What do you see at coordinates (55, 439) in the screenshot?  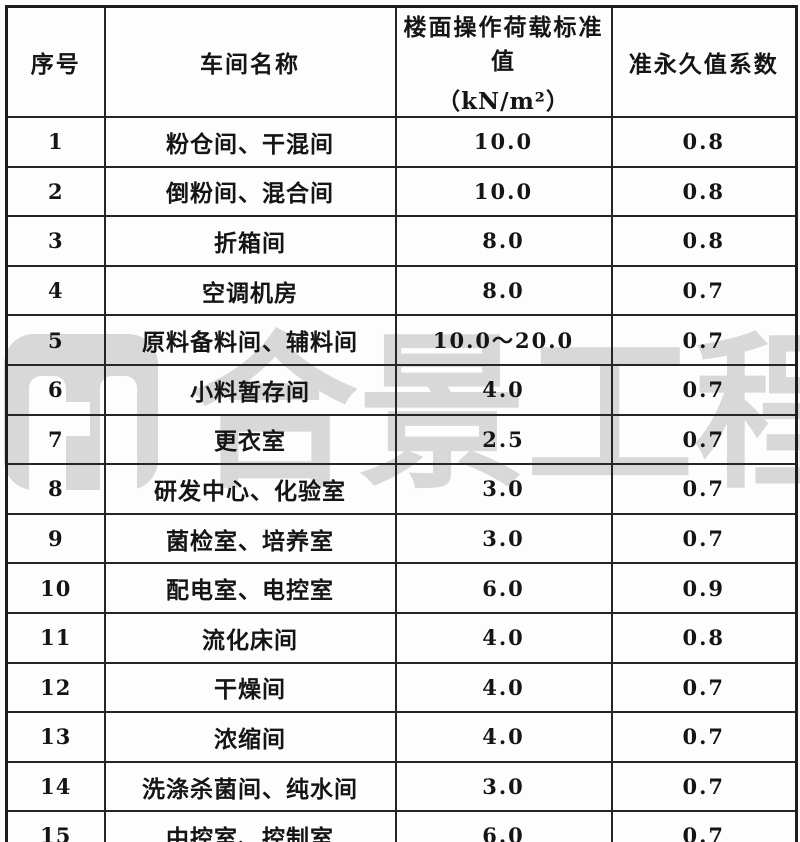 I see `cell-index: 7` at bounding box center [55, 439].